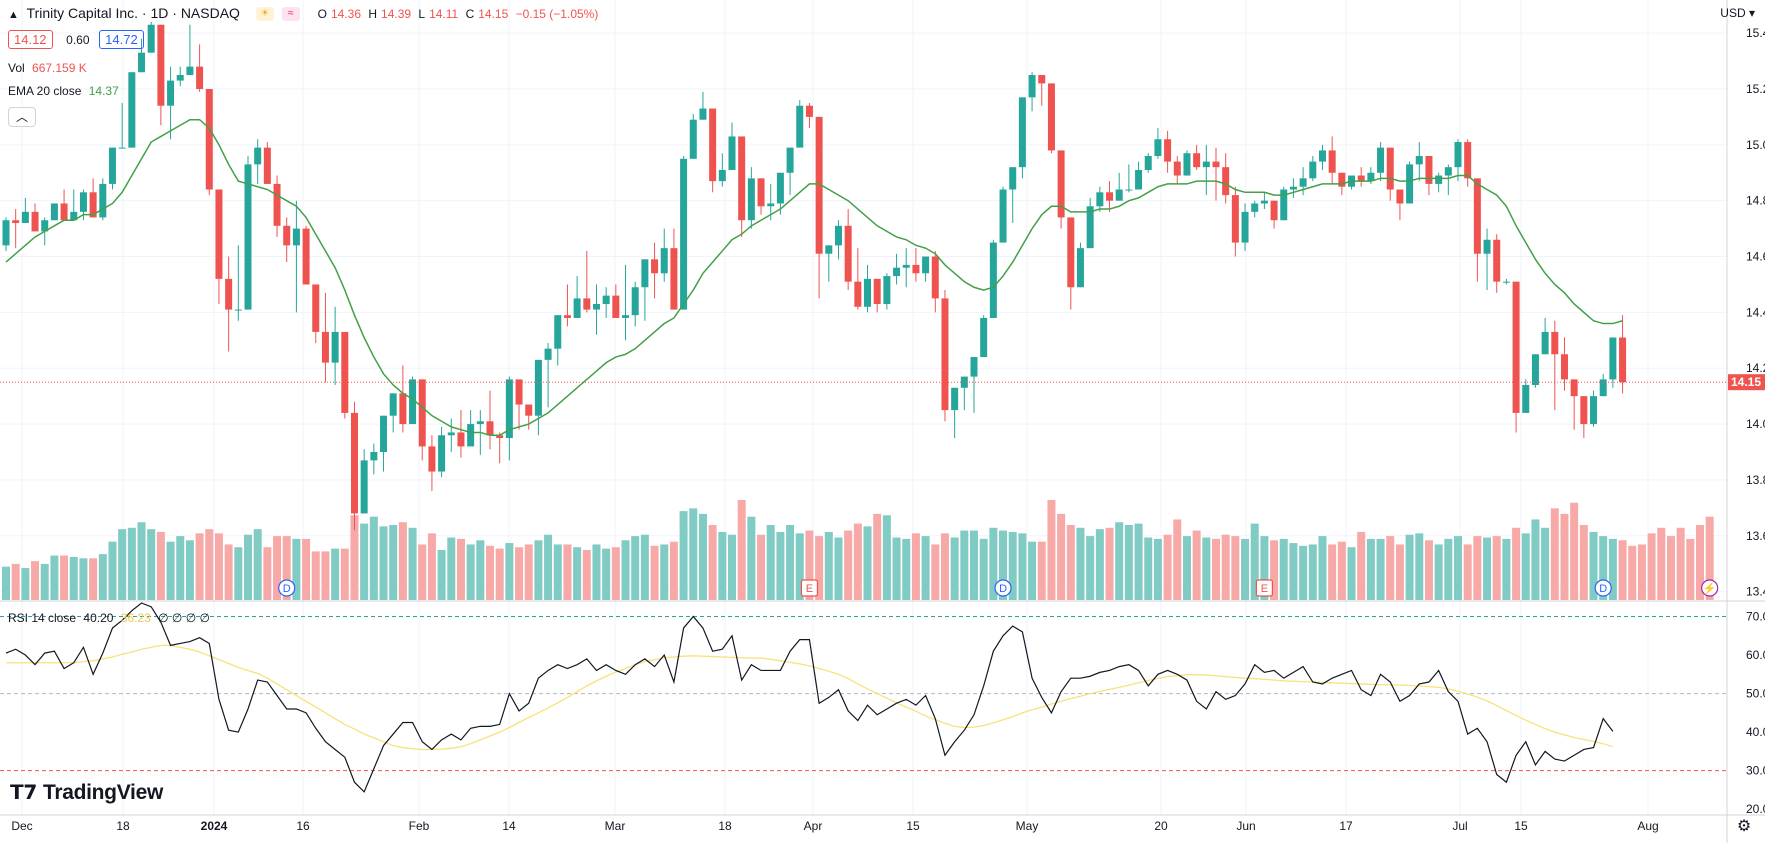  I want to click on price-tick-label: 13.60, so click(1755, 536).